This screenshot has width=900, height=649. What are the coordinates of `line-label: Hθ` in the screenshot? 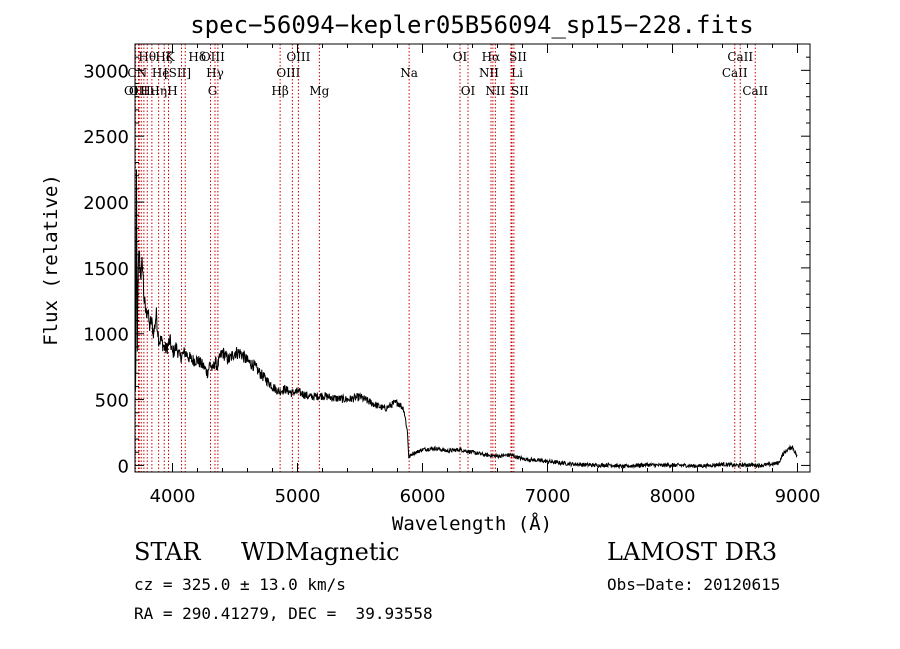 It's located at (147, 57).